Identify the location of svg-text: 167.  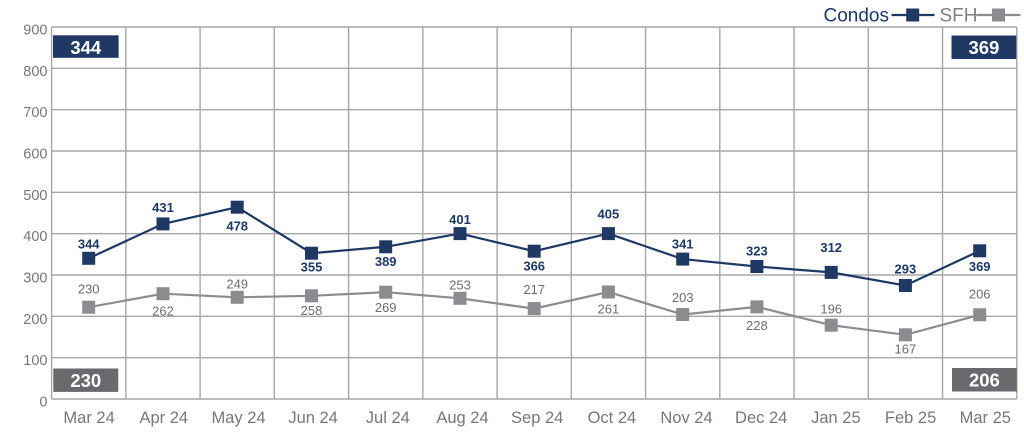
(906, 349).